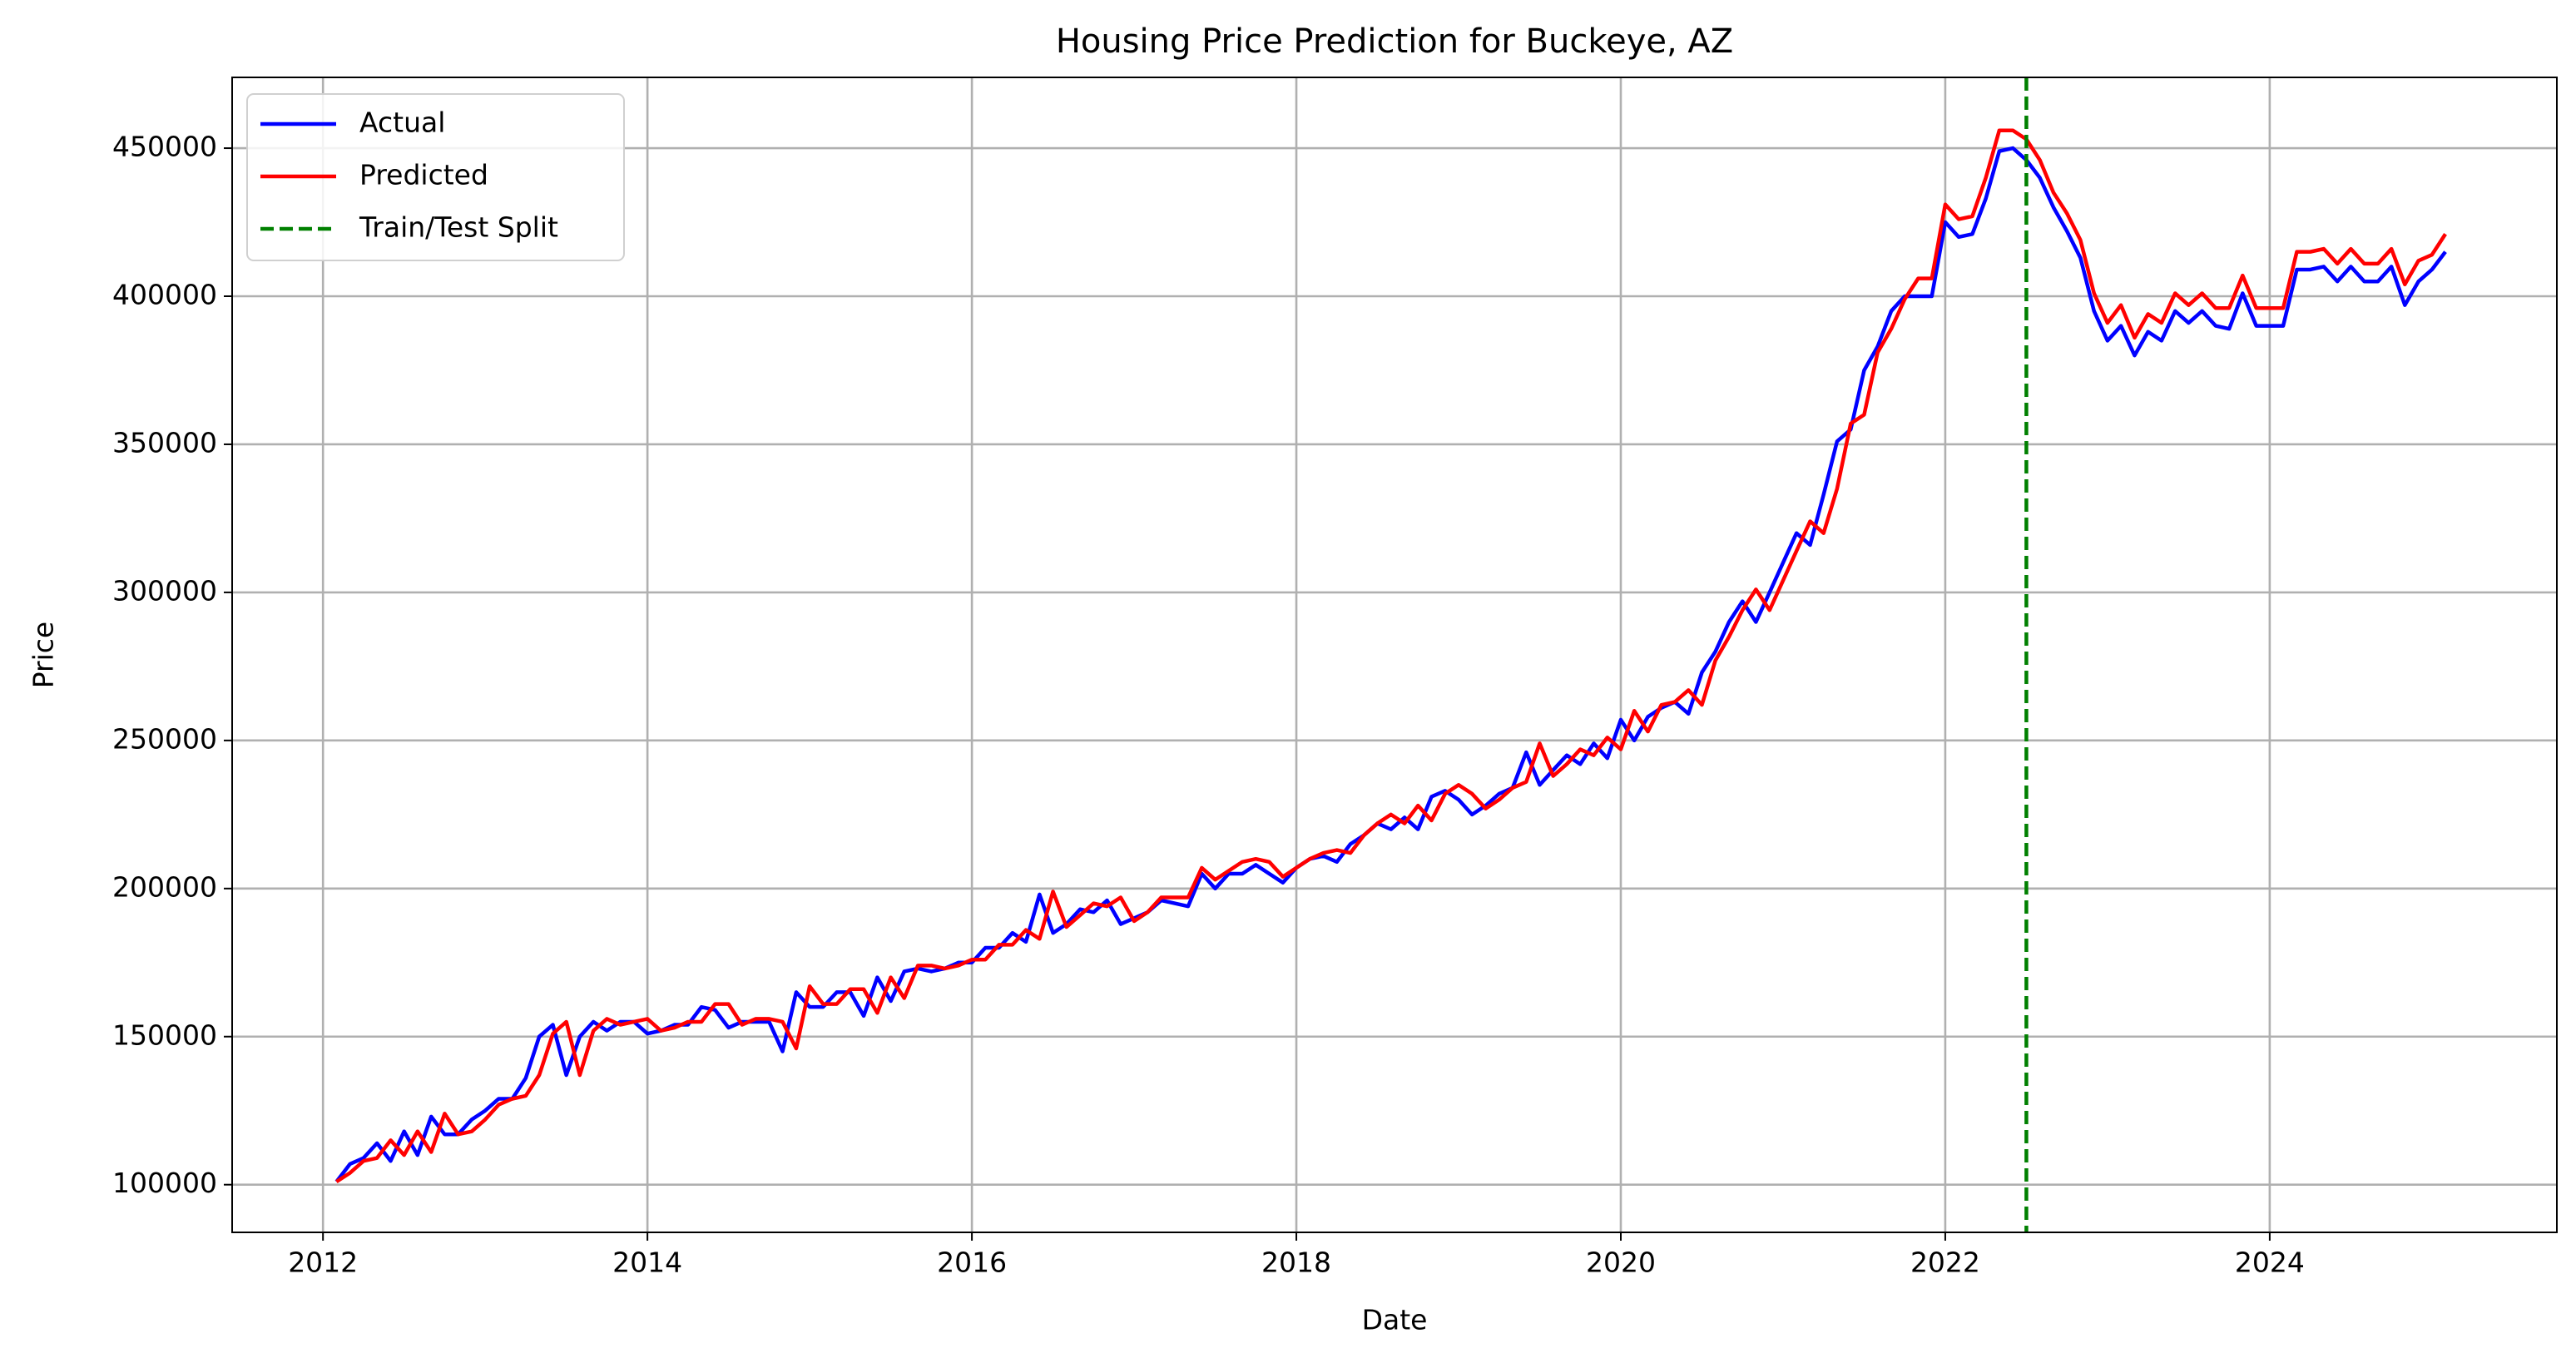 Image resolution: width=2576 pixels, height=1363 pixels. What do you see at coordinates (1395, 1320) in the screenshot?
I see `x-axis-label: Date` at bounding box center [1395, 1320].